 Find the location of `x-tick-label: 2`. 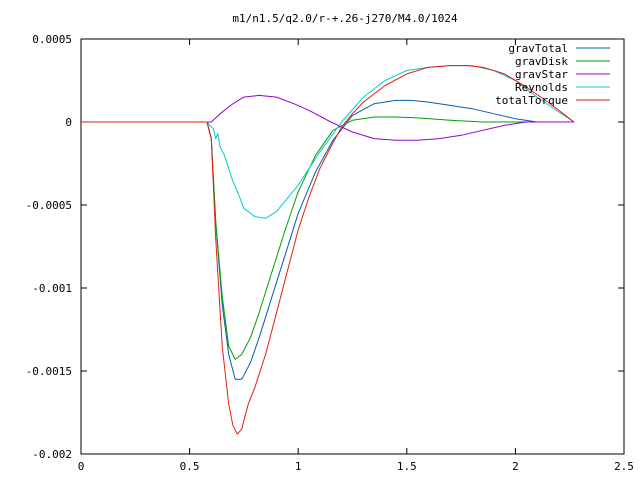

x-tick-label: 2 is located at coordinates (515, 466).